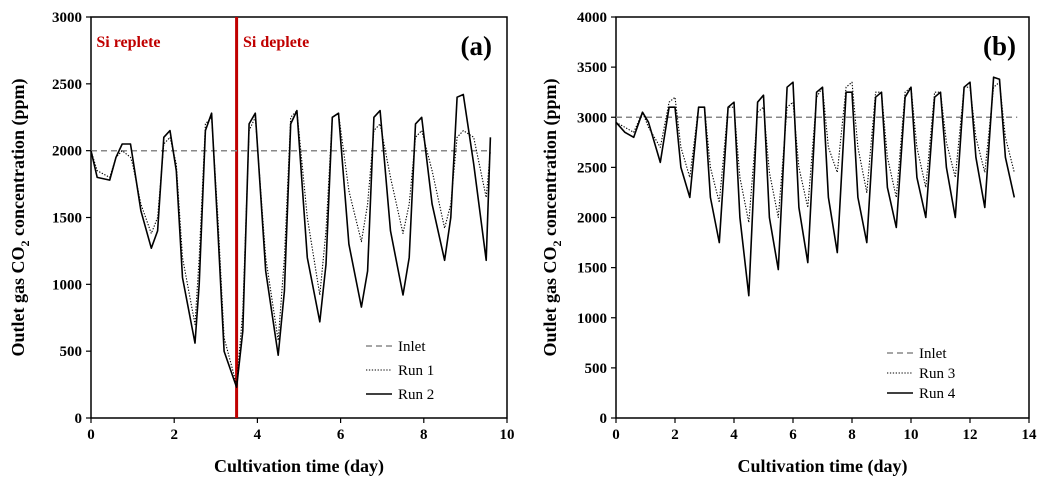 Image resolution: width=1045 pixels, height=478 pixels. I want to click on region-label: Si deplete, so click(276, 42).